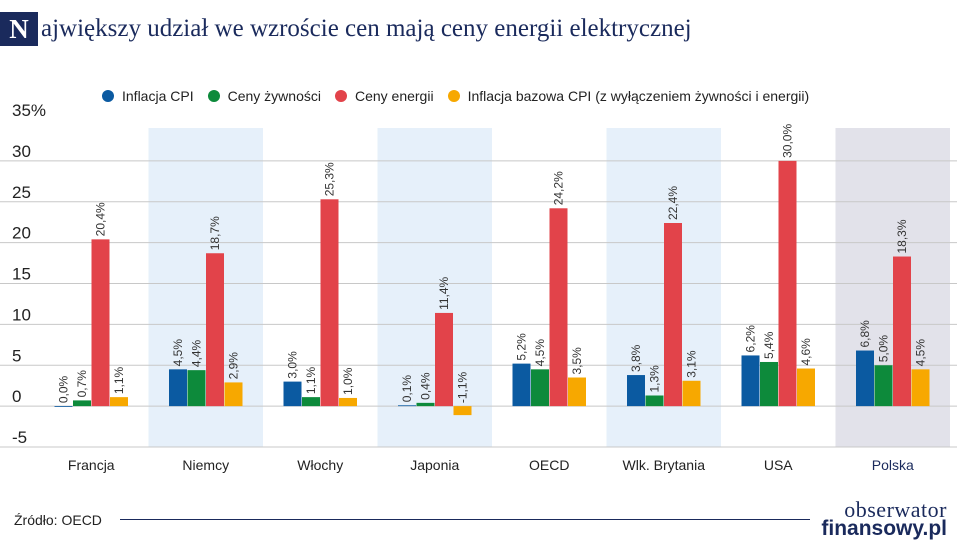 This screenshot has height=550, width=957. I want to click on category-label: Polska, so click(893, 465).